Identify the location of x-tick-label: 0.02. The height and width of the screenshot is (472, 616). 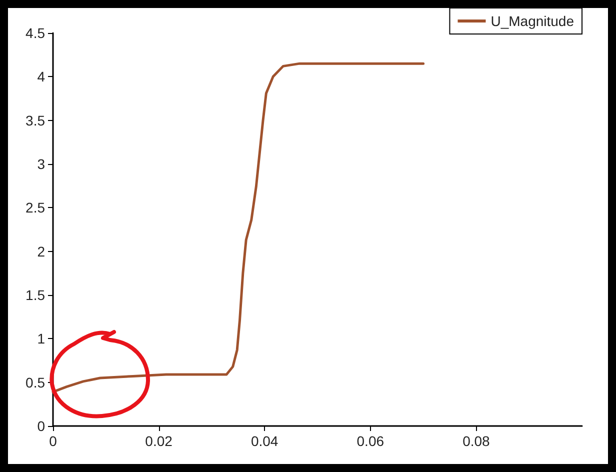
(159, 441).